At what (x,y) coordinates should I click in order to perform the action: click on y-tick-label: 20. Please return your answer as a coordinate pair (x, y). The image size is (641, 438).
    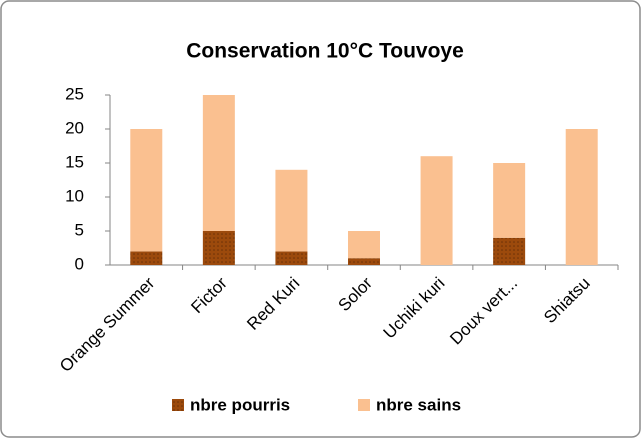
    Looking at the image, I should click on (74, 127).